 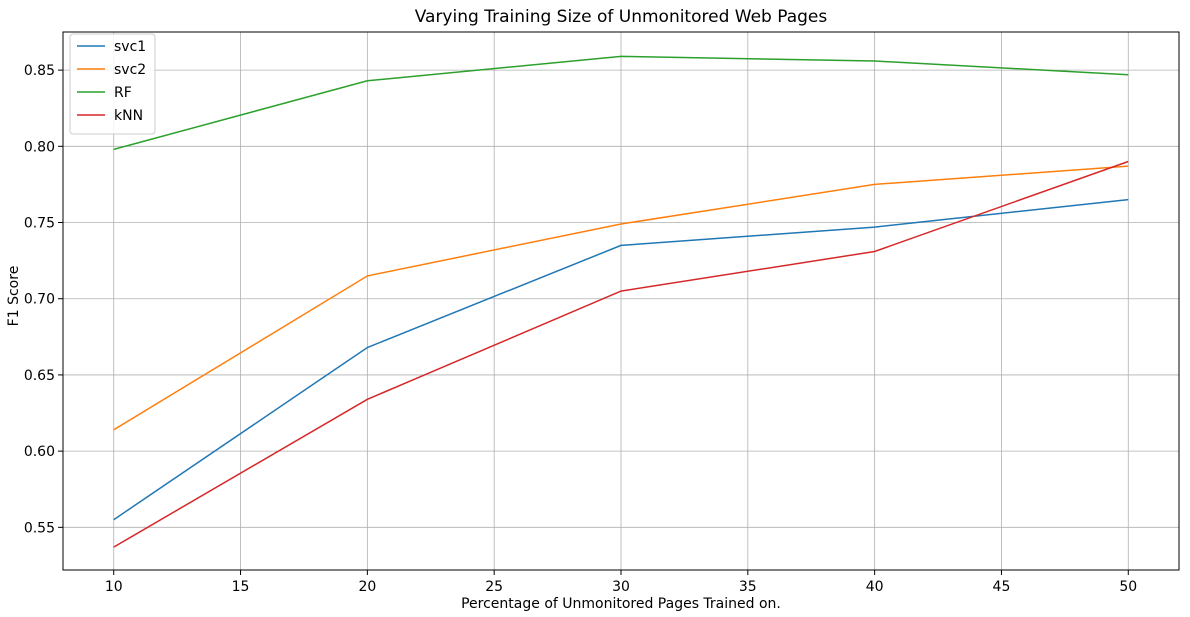 What do you see at coordinates (114, 587) in the screenshot?
I see `x-tick-label: 10` at bounding box center [114, 587].